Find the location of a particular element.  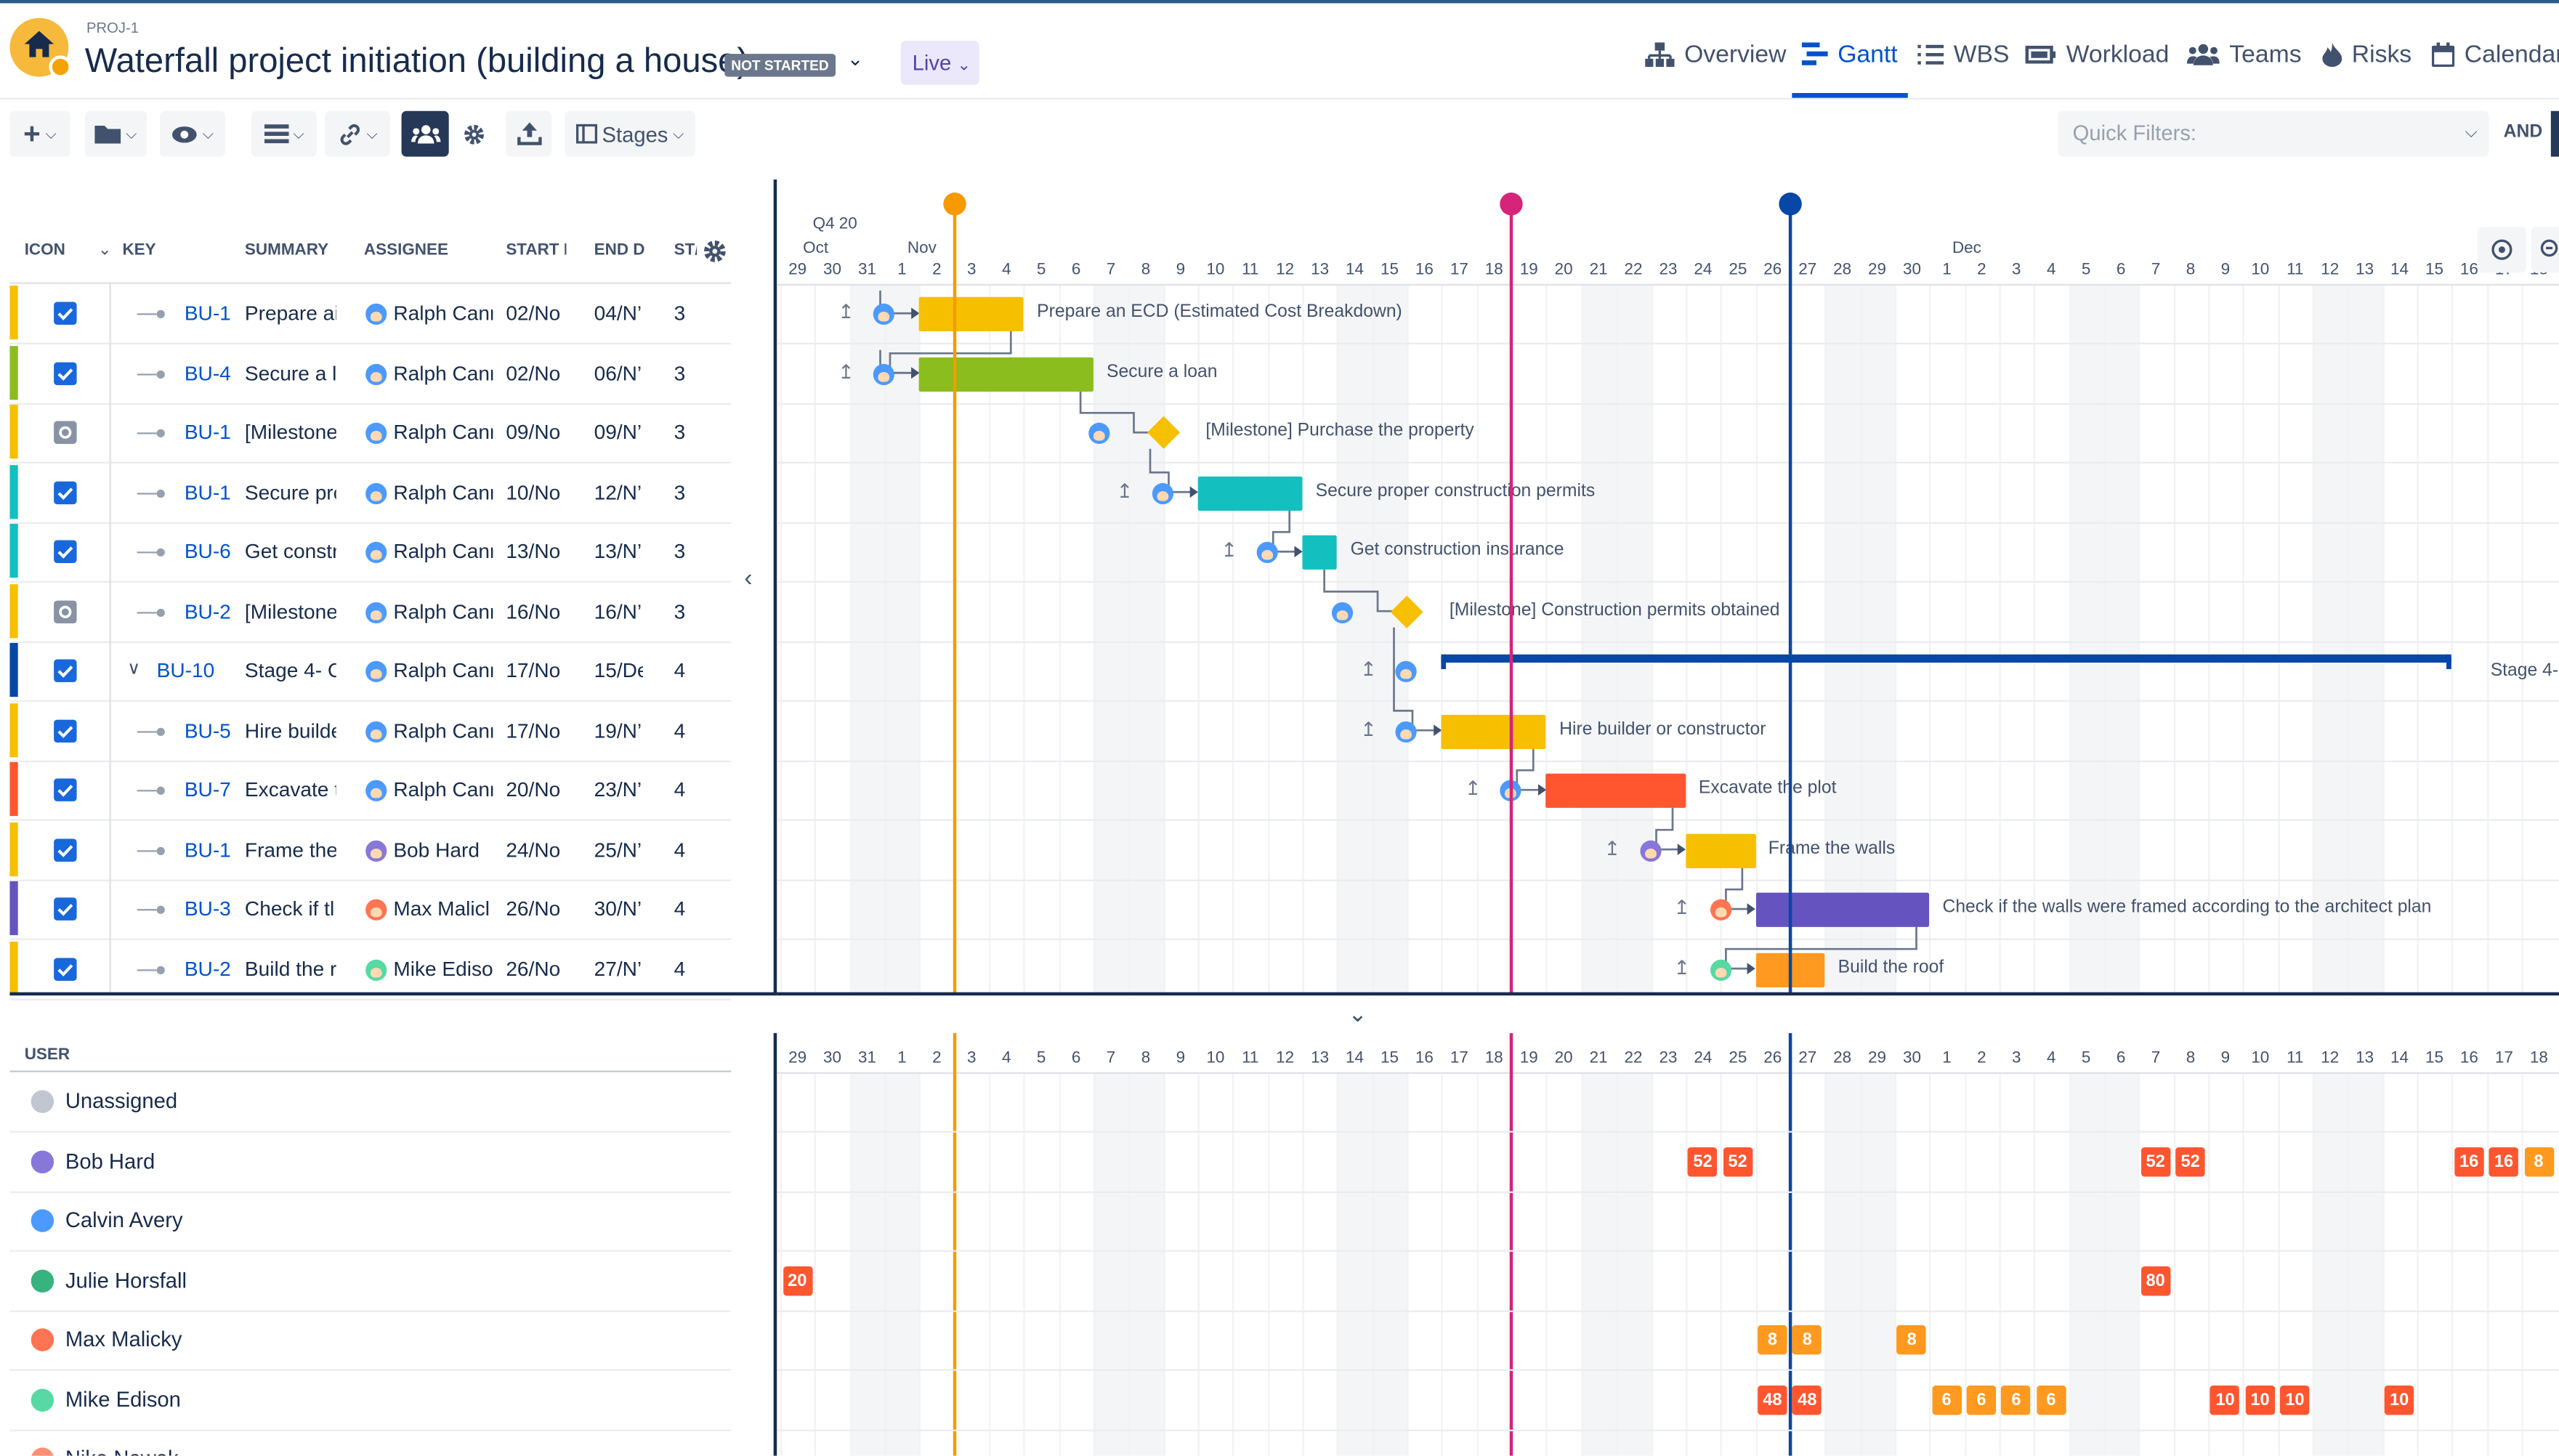

tab-gantt: Gantt is located at coordinates (1849, 54).